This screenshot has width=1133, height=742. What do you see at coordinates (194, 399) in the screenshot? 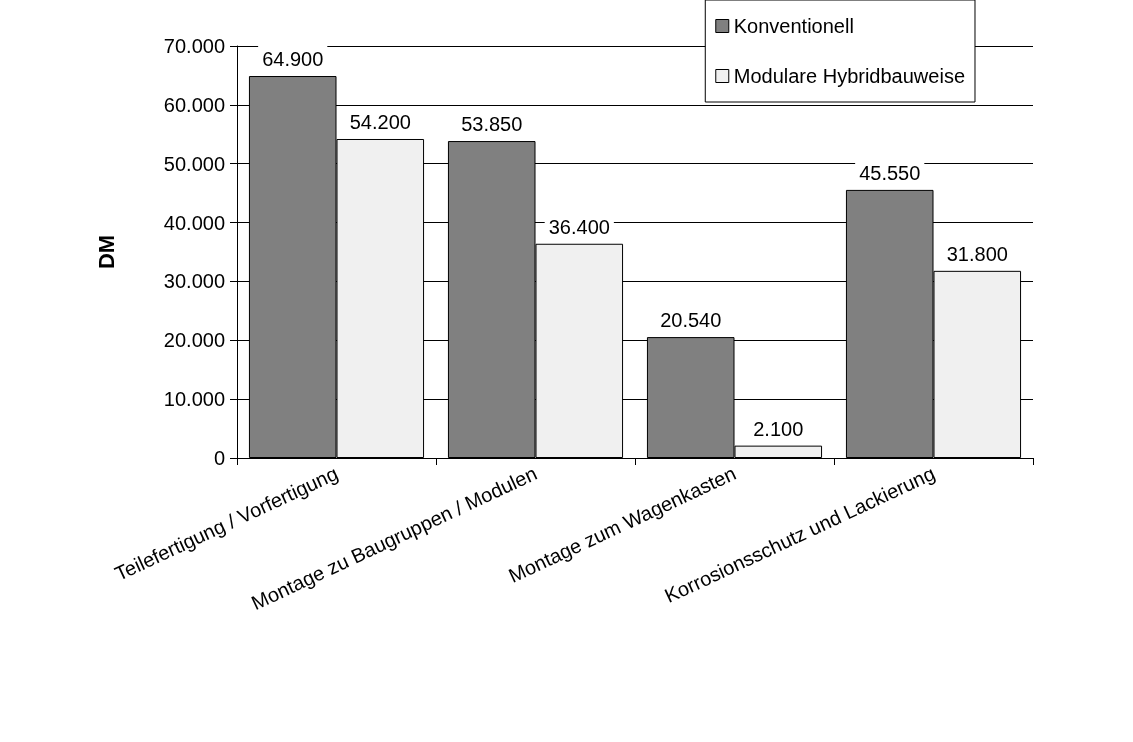
I see `y-tick-label: 10.000` at bounding box center [194, 399].